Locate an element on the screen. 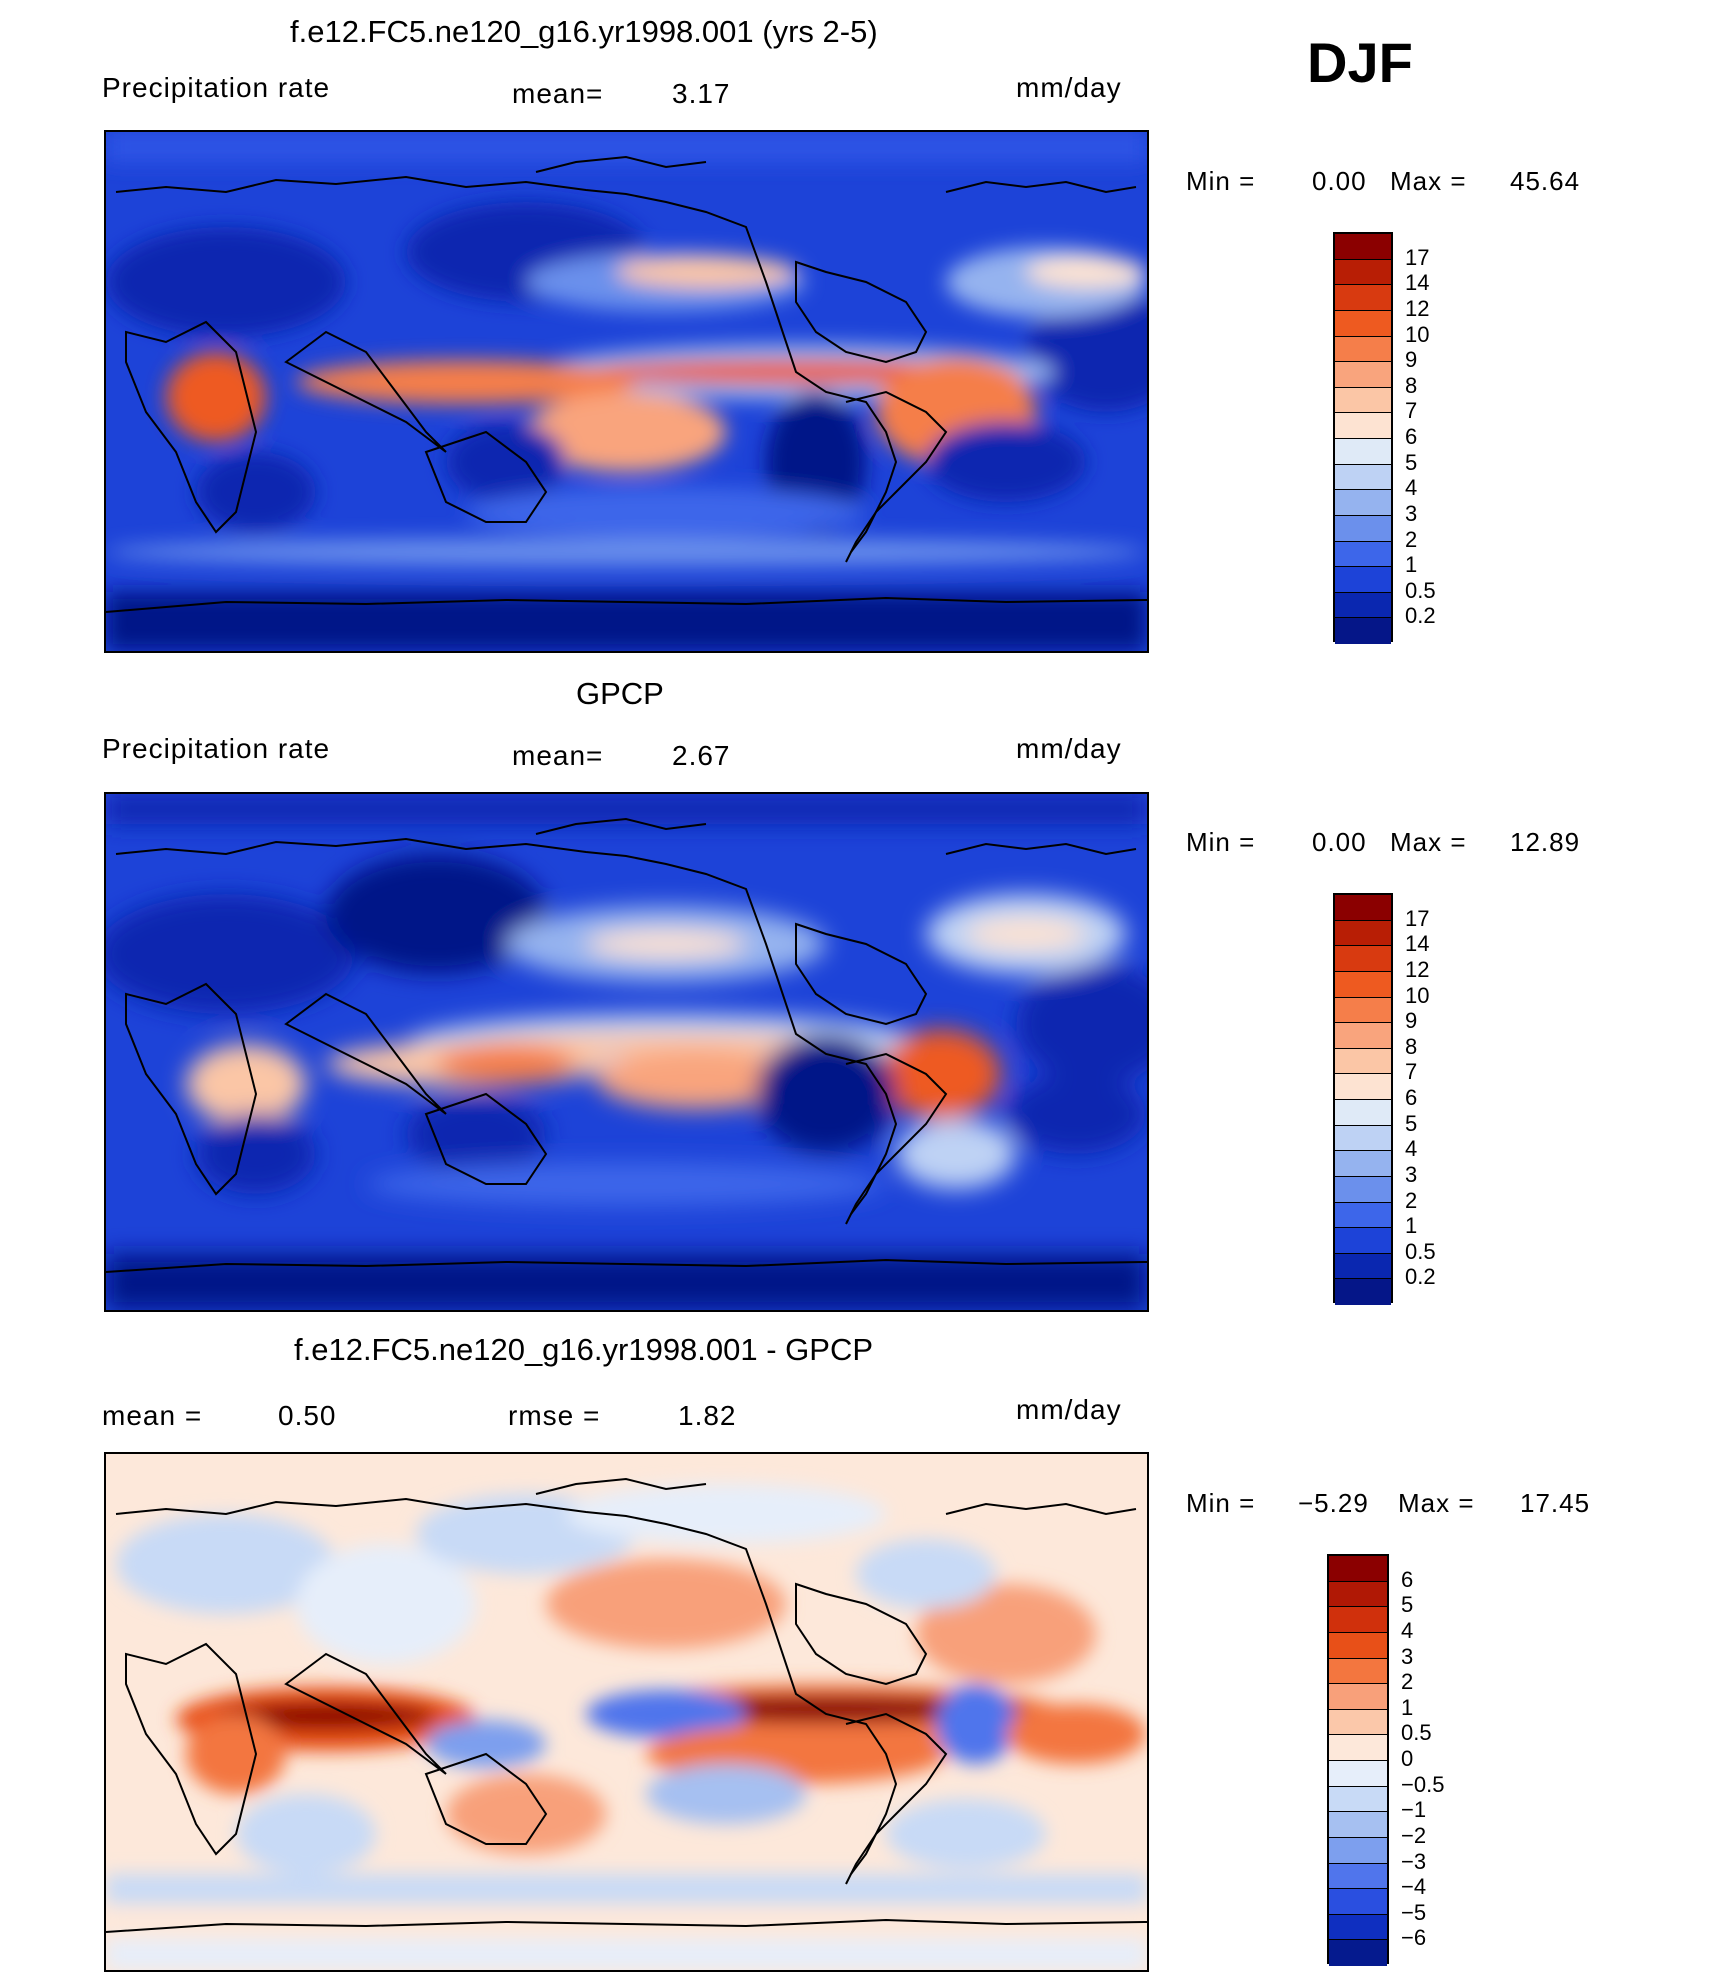 Image resolution: width=1710 pixels, height=1979 pixels. panel3-min-label: Min = is located at coordinates (1221, 1503).